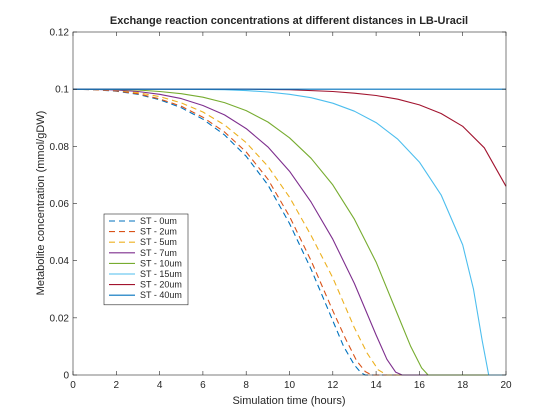  I want to click on y-axis-label: Metabolite concentration (mmol/gDW), so click(41, 203).